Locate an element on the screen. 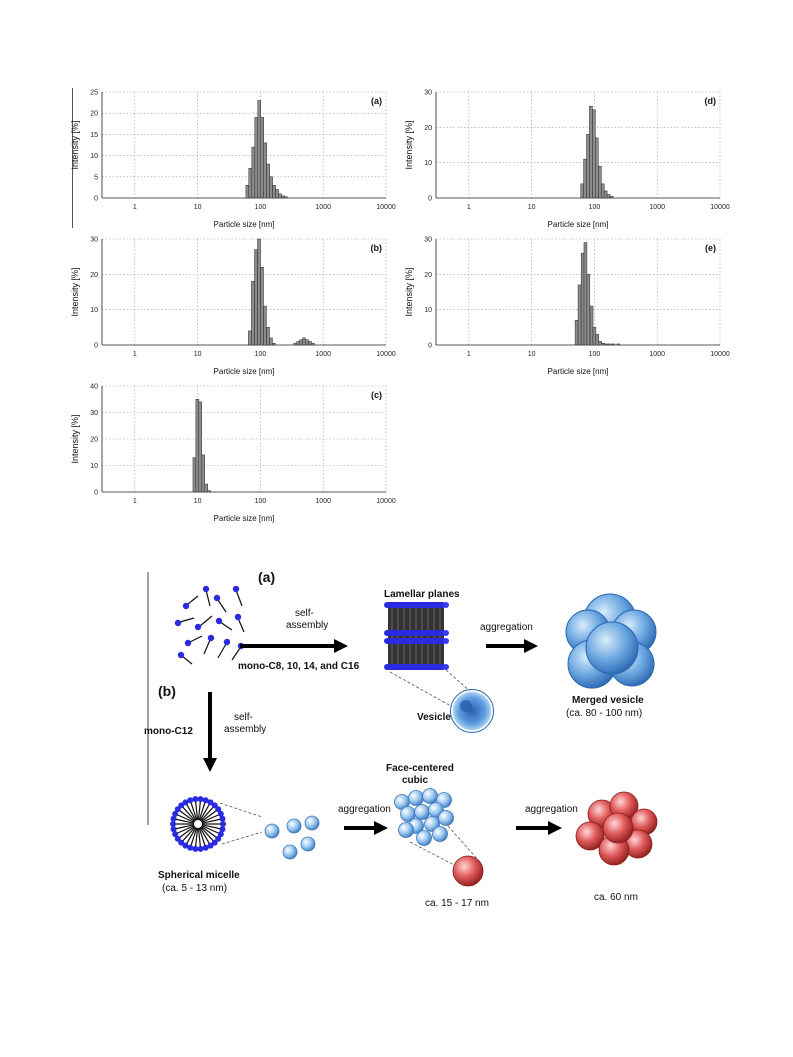 This screenshot has width=793, height=1057. panel-letter: (c) is located at coordinates (376, 395).